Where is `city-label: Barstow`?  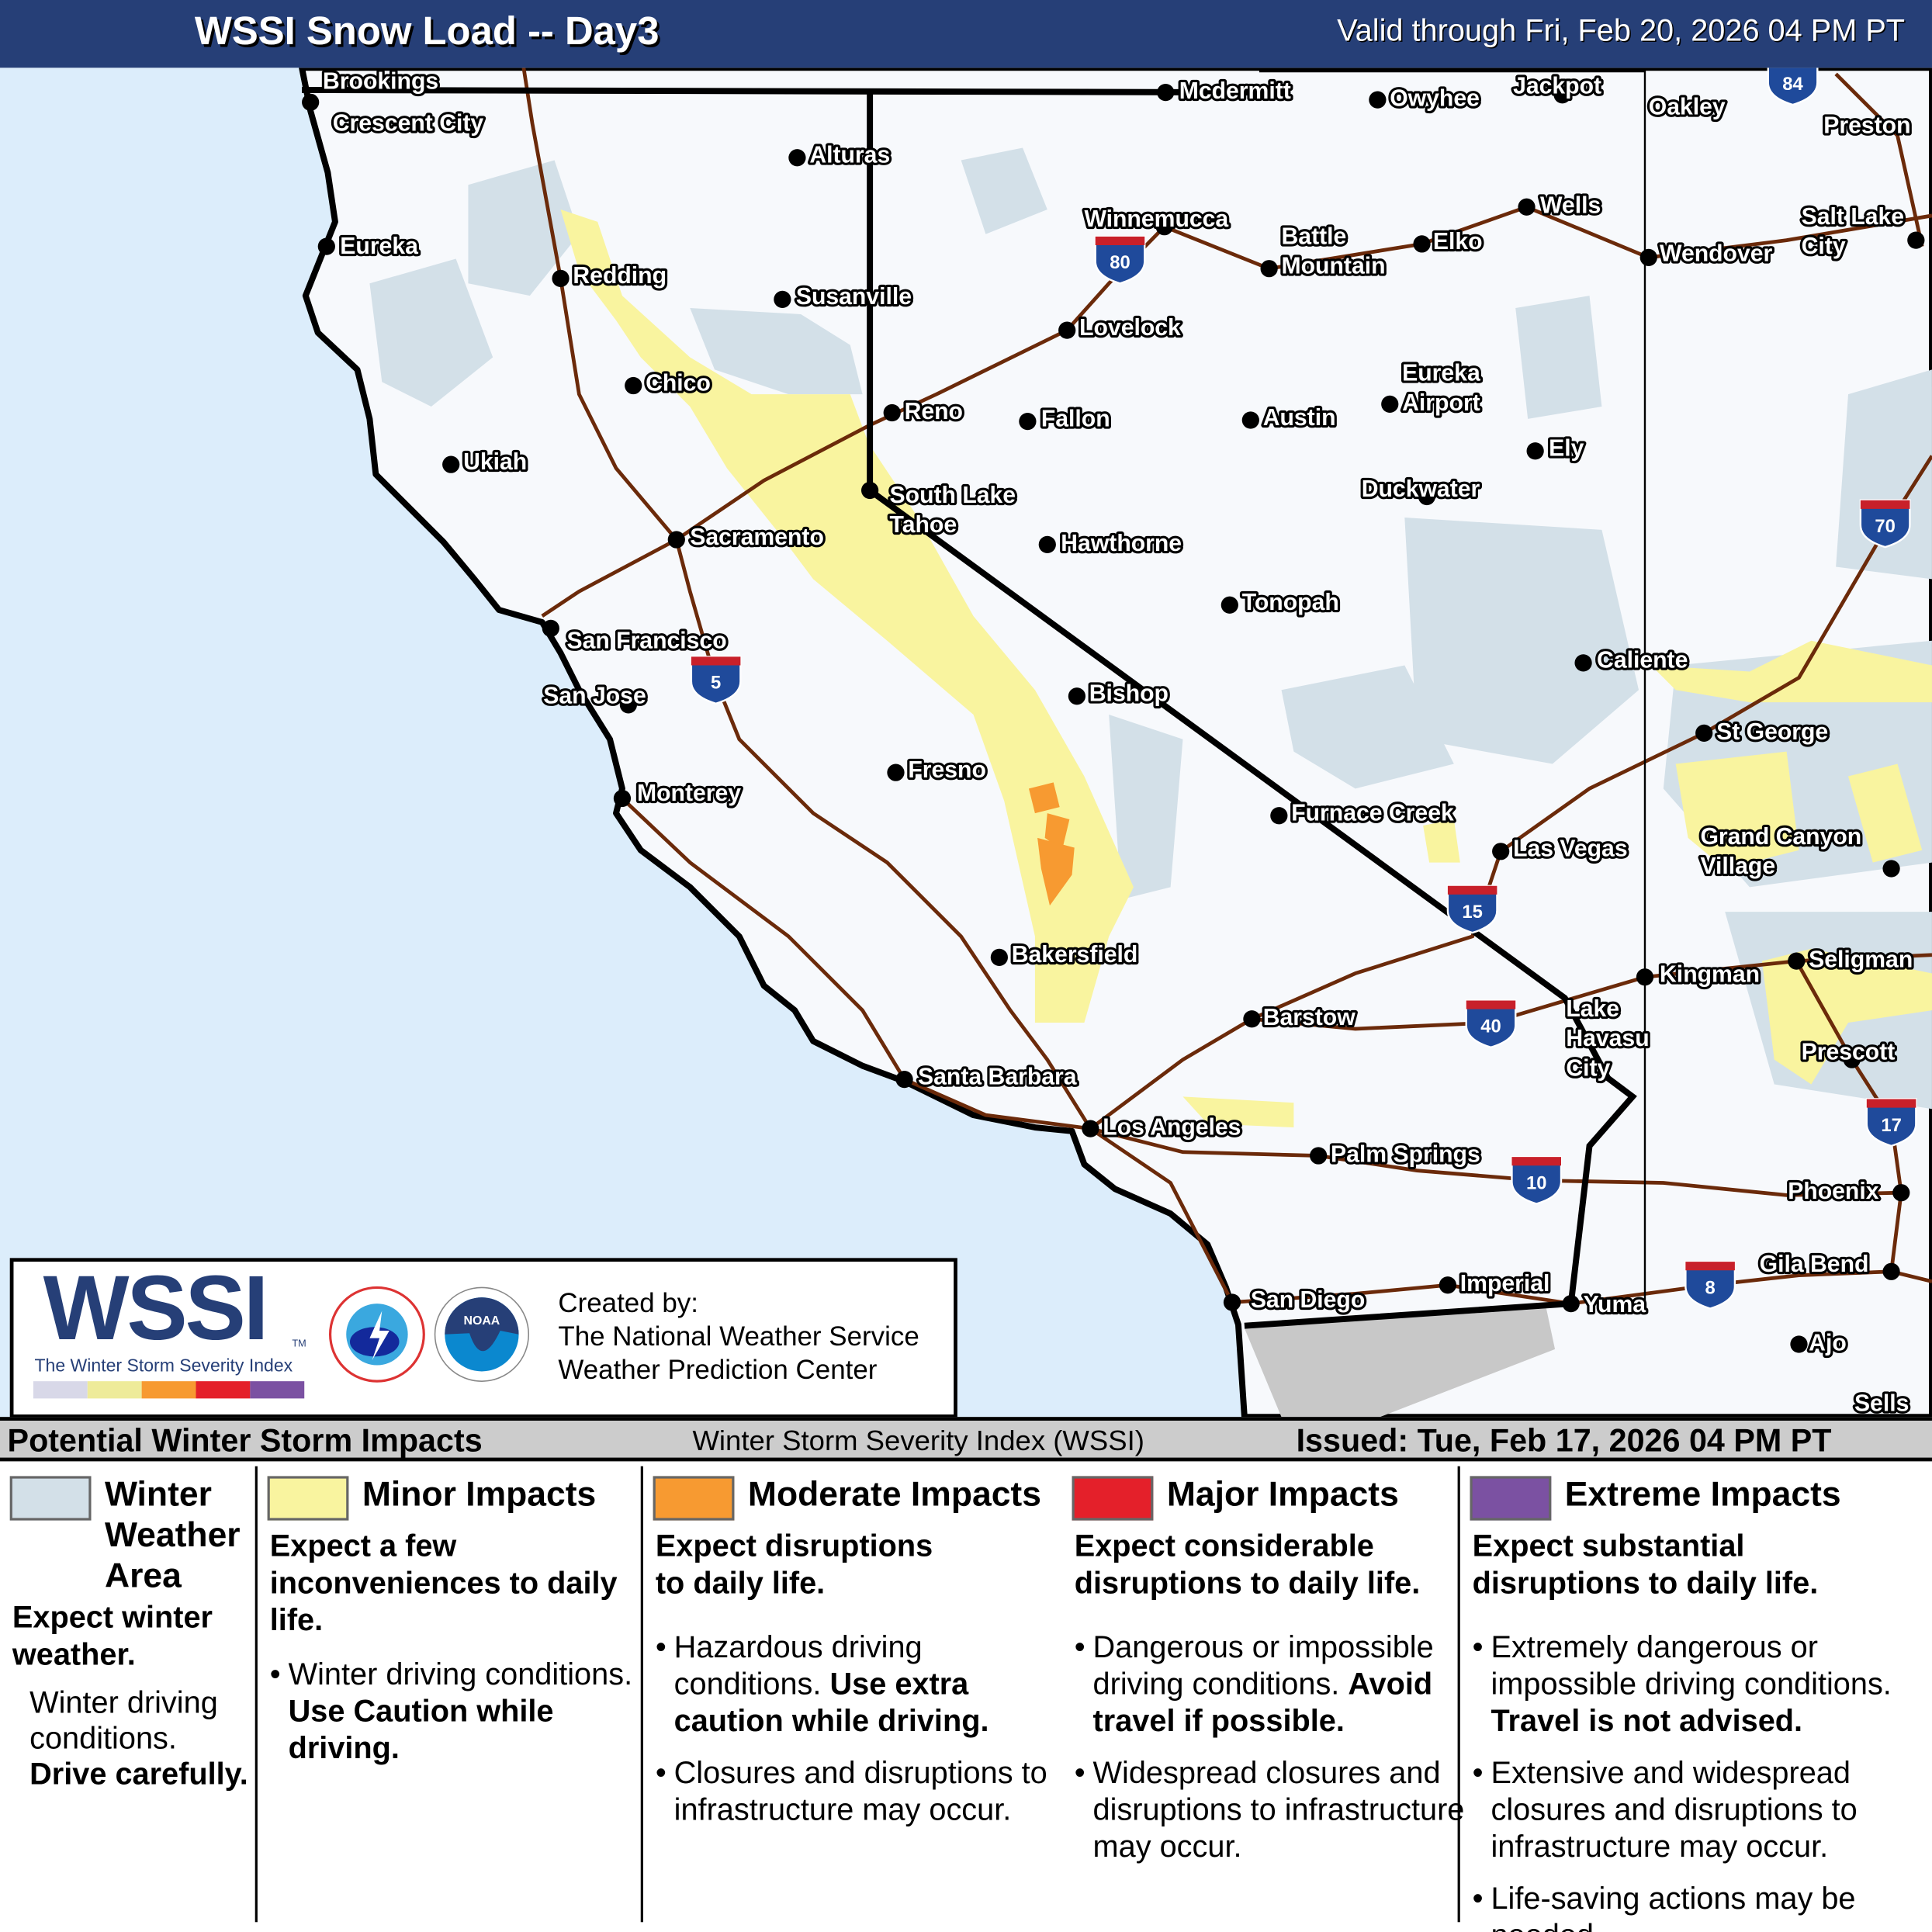
city-label: Barstow is located at coordinates (1309, 1017).